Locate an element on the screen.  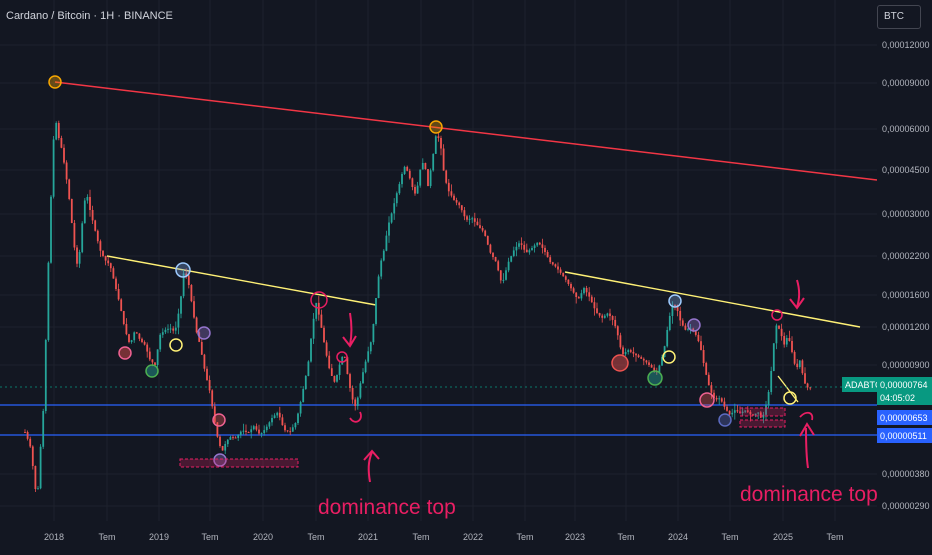
symbol-badge-label: ADABTC is located at coordinates (863, 385).